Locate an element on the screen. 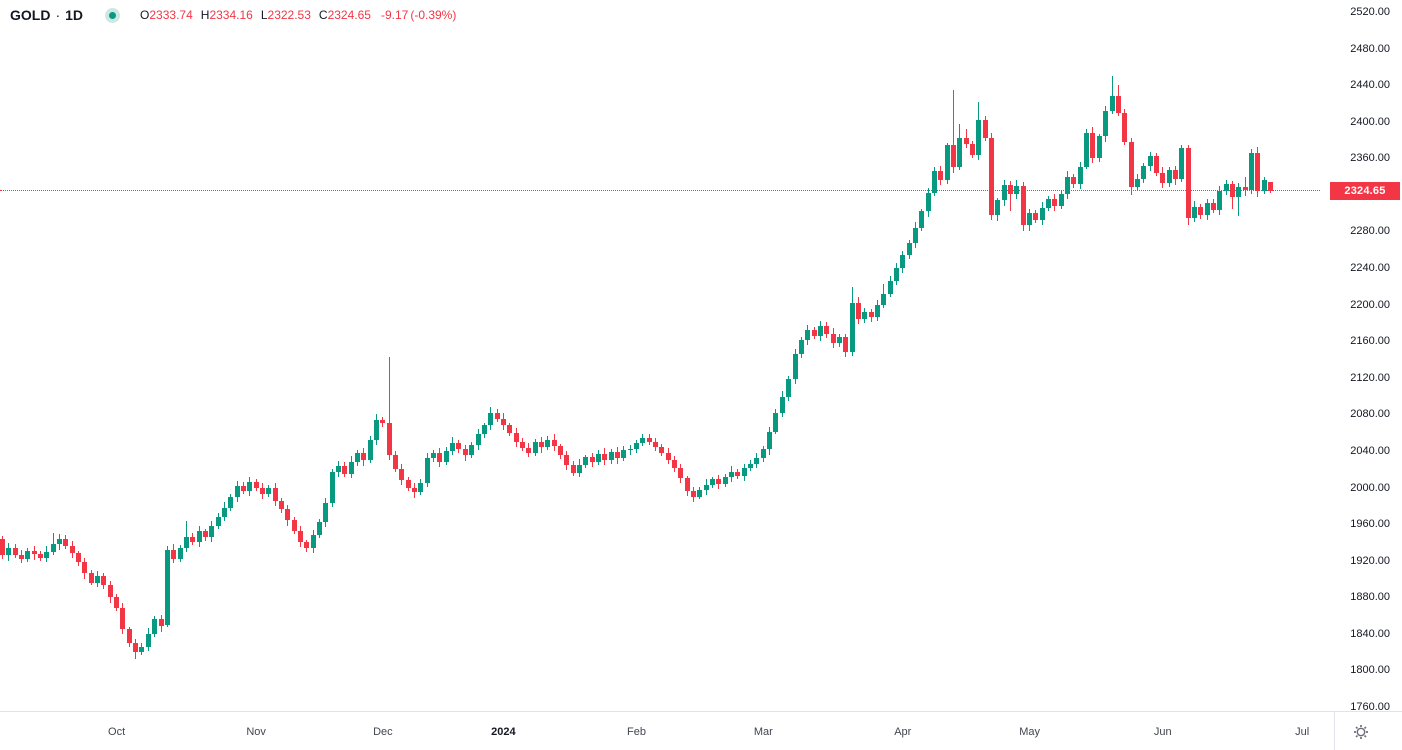 Image resolution: width=1402 pixels, height=750 pixels. price-axis-label: 1880.00 is located at coordinates (1370, 597).